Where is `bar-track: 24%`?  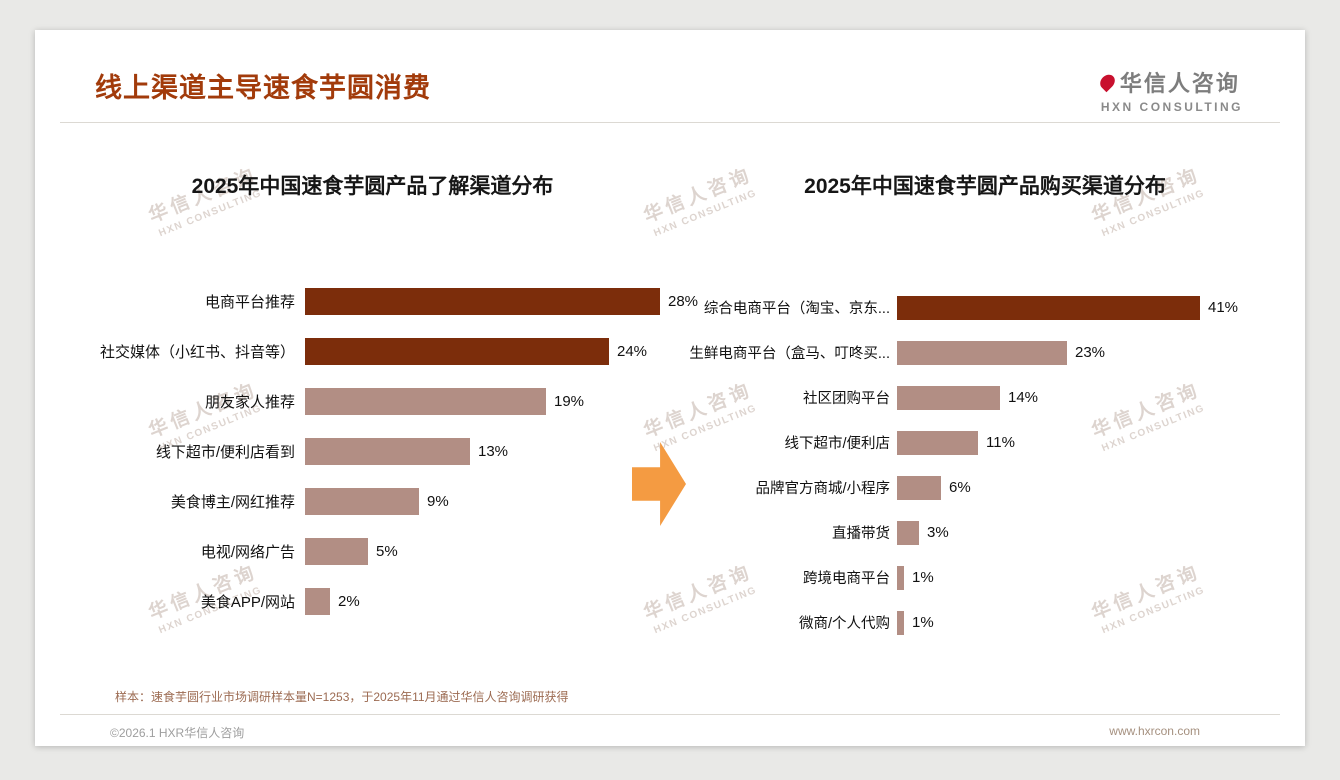 bar-track: 24% is located at coordinates (485, 351).